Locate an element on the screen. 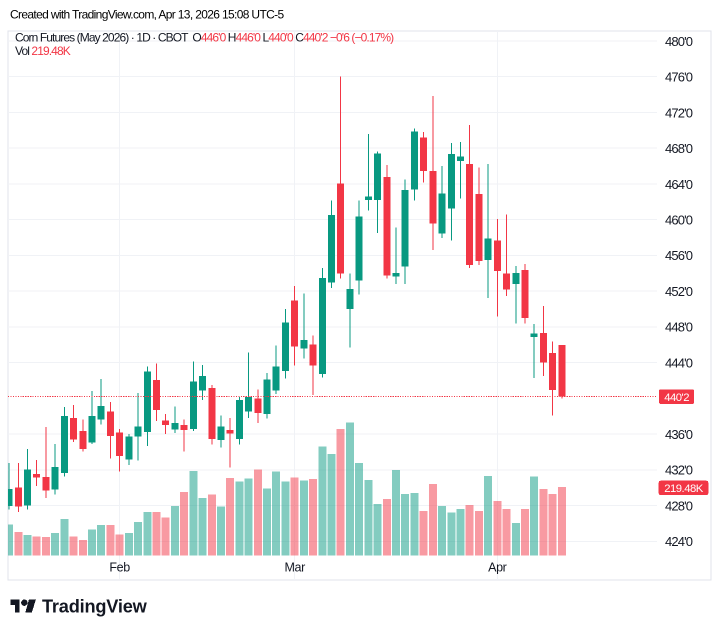 This screenshot has height=638, width=720. svg-text: 452'0 is located at coordinates (679, 291).